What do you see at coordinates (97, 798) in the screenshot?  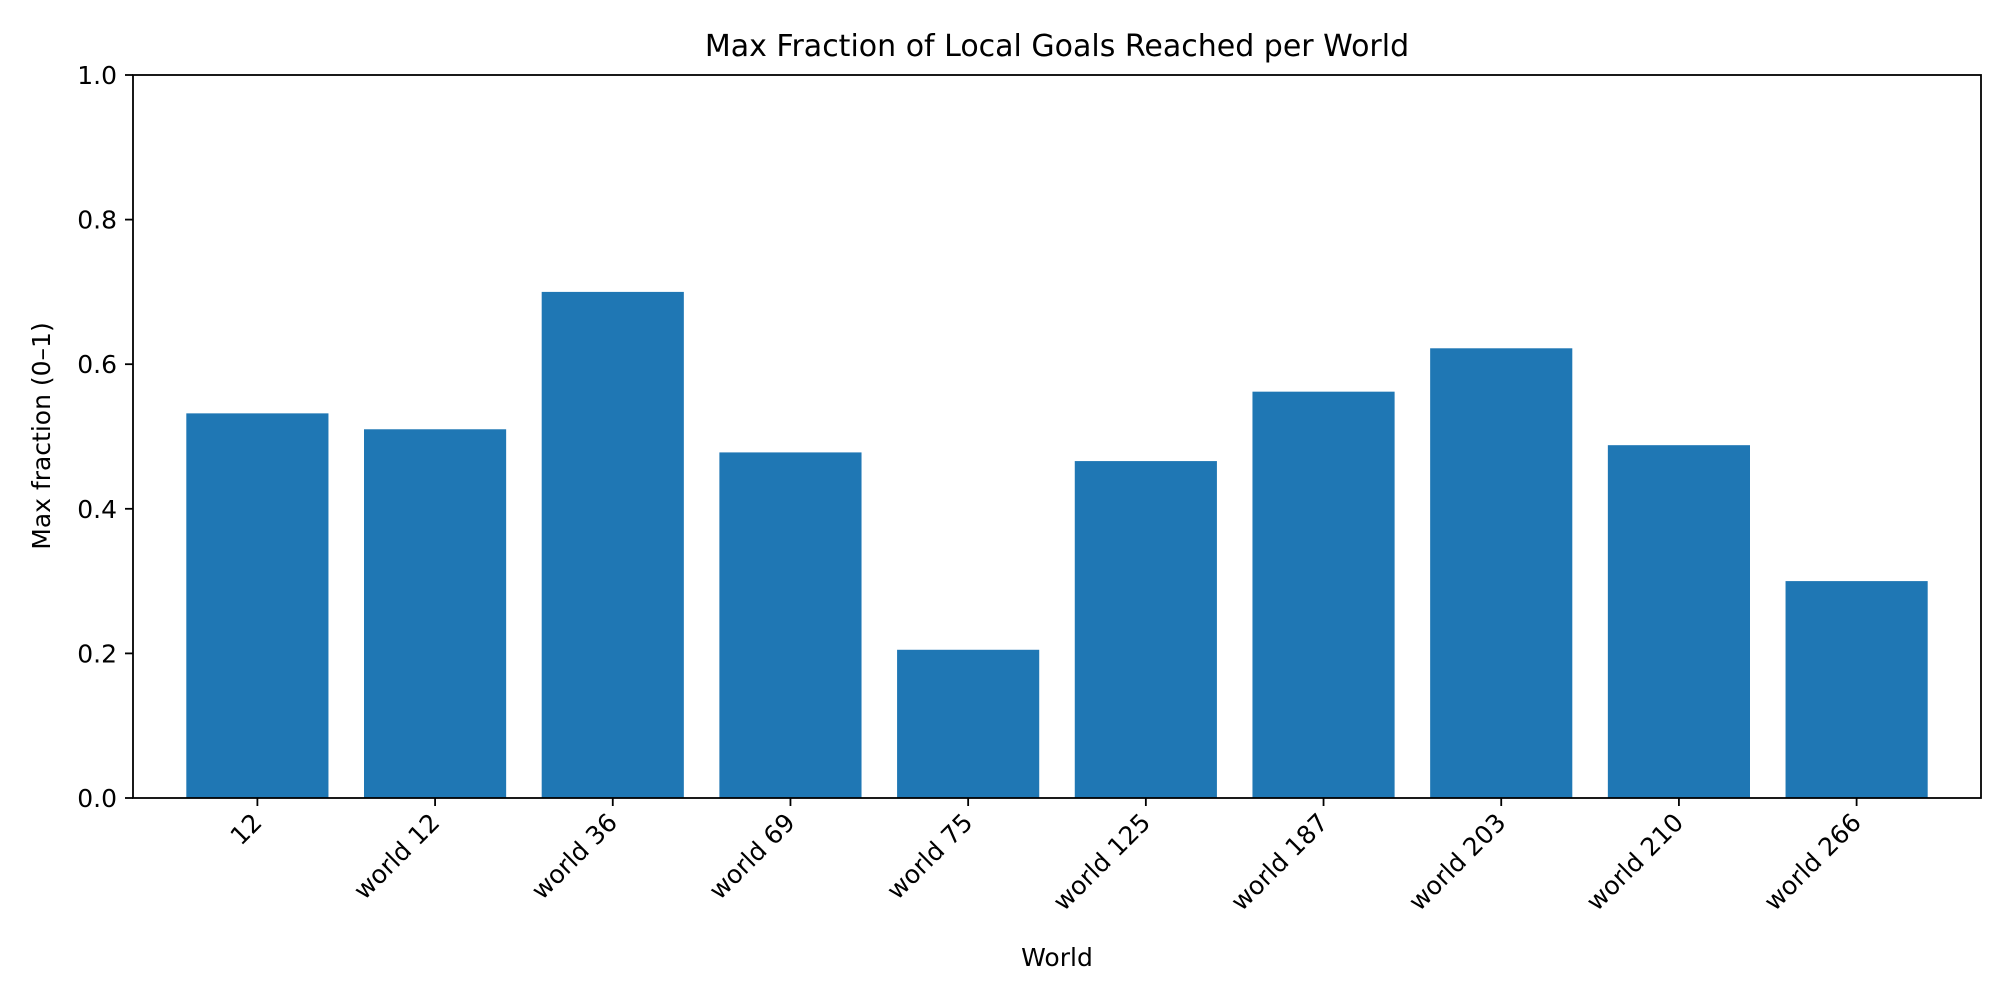 I see `y-tick-label: 0.0` at bounding box center [97, 798].